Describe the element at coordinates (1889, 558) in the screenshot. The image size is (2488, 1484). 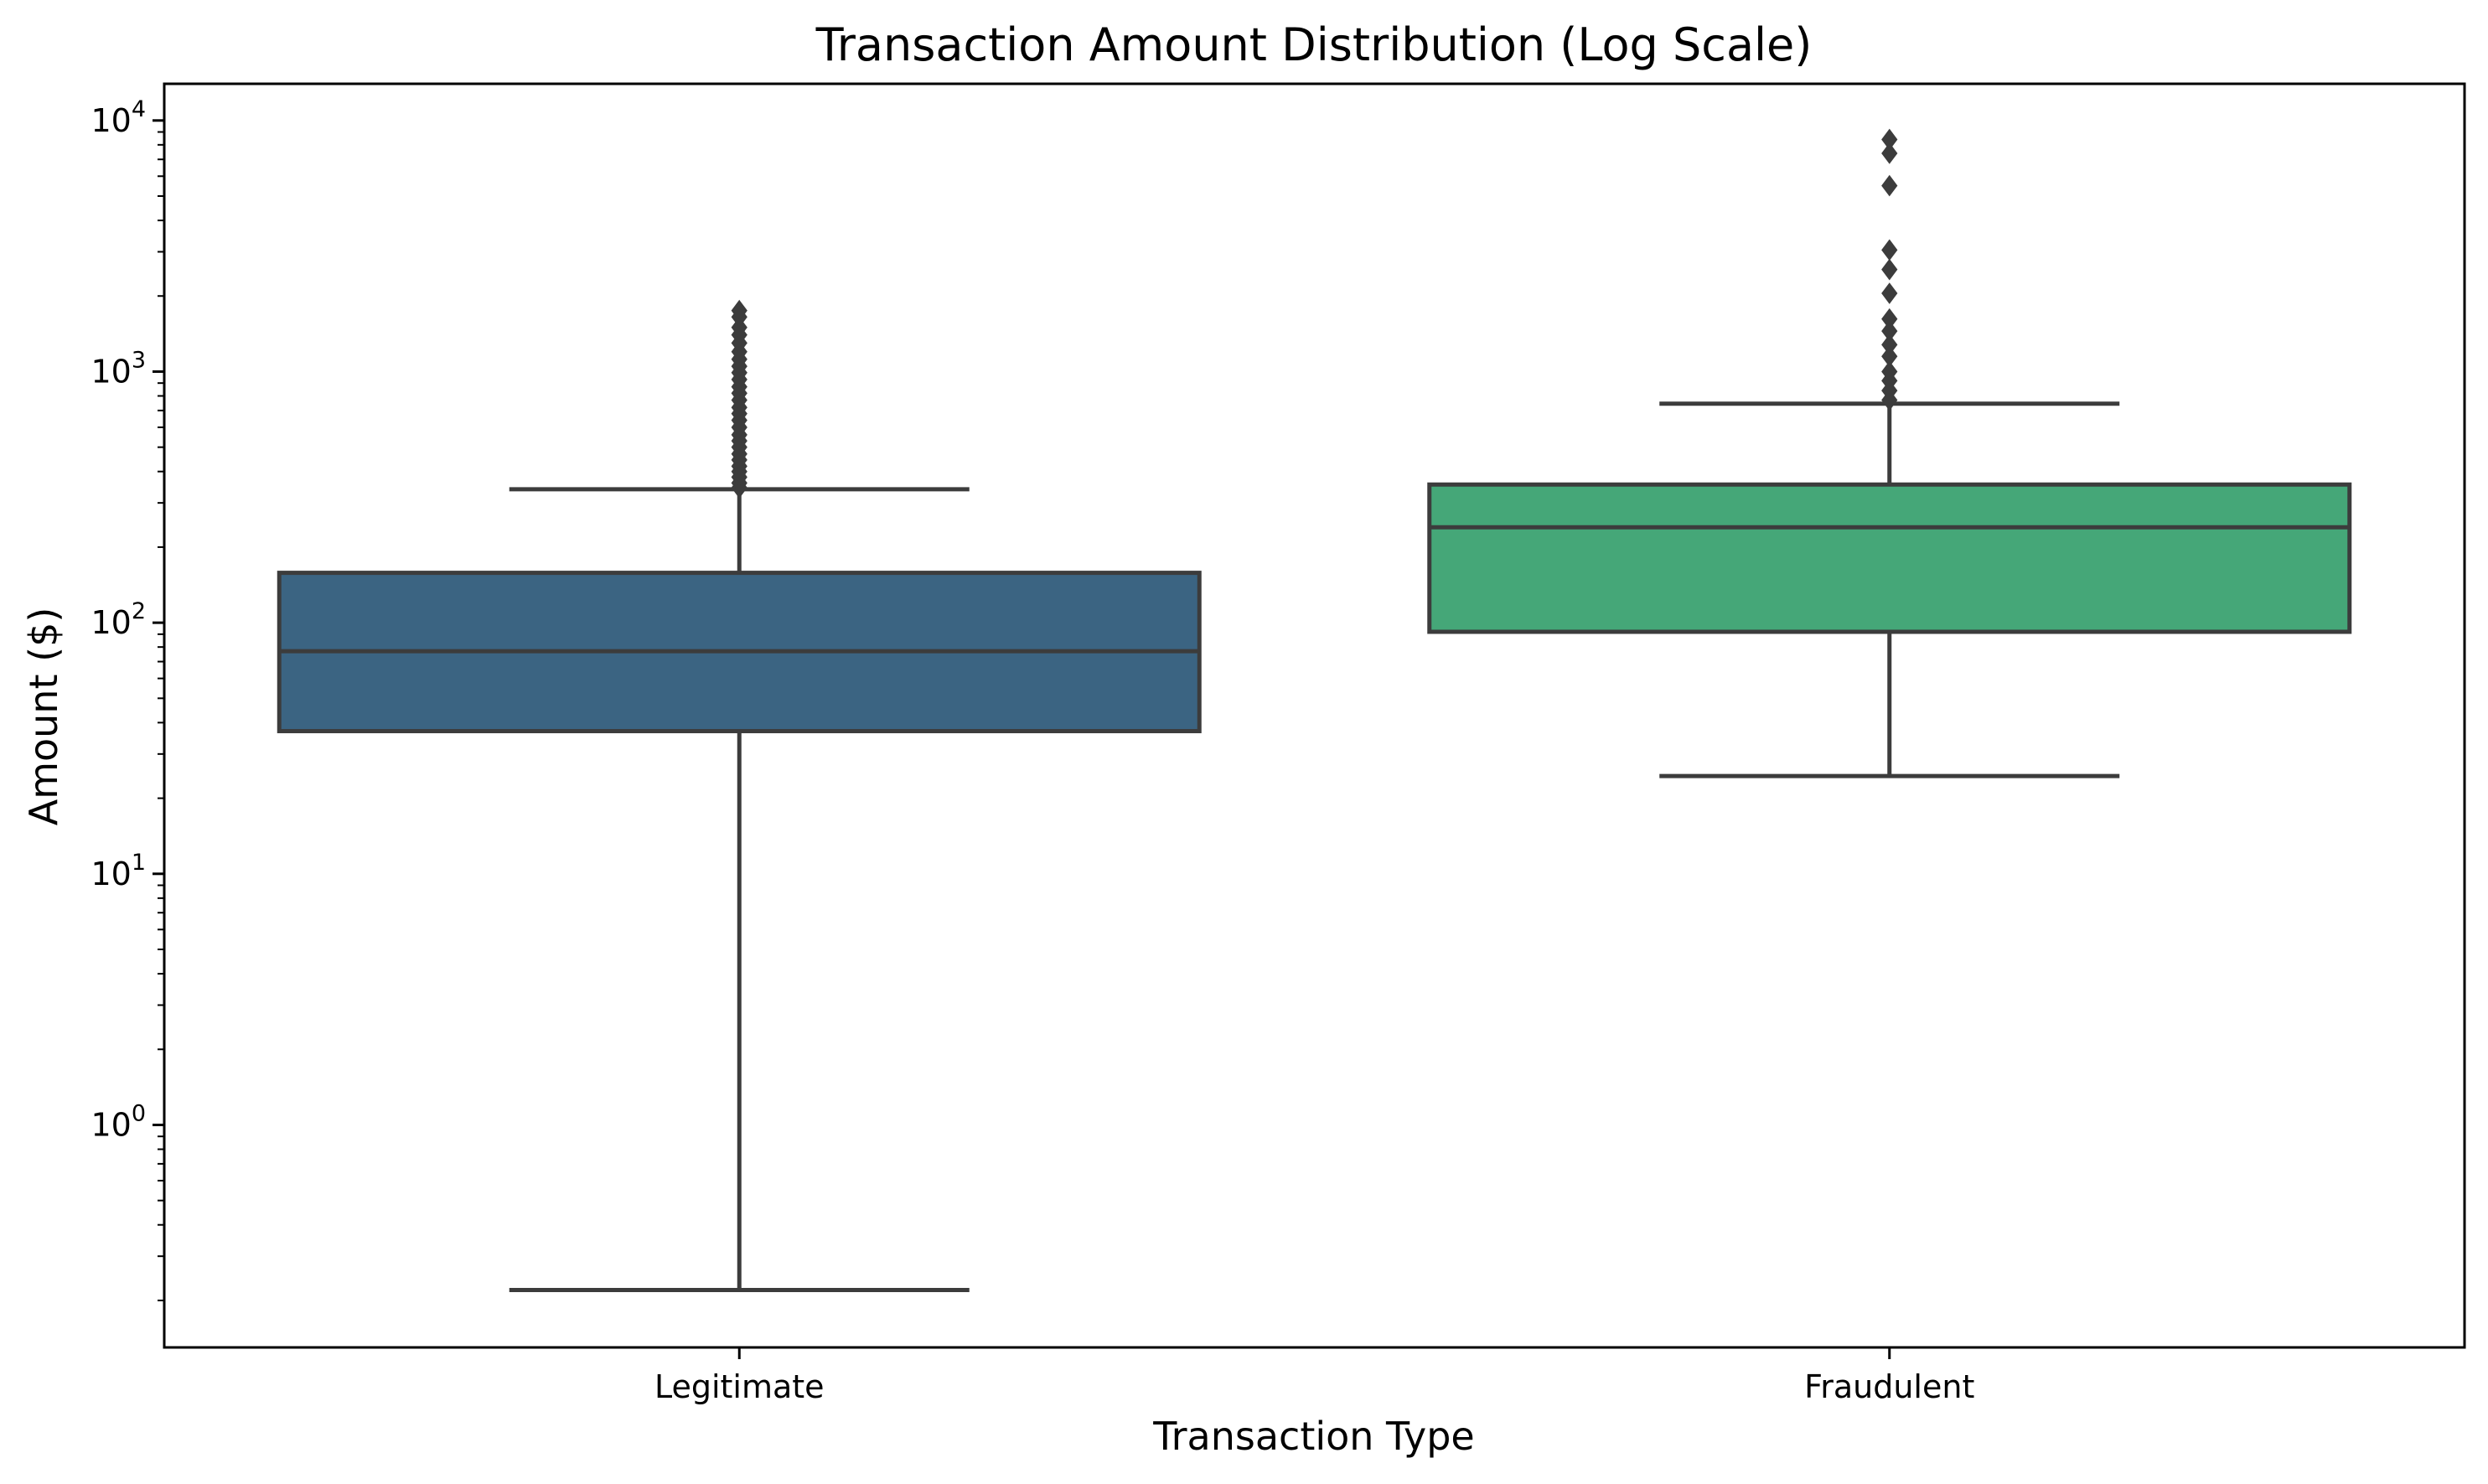
I see `iqr-box` at that location.